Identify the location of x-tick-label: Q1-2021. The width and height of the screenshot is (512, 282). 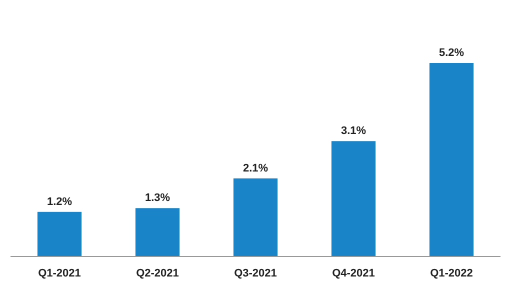
(59, 274).